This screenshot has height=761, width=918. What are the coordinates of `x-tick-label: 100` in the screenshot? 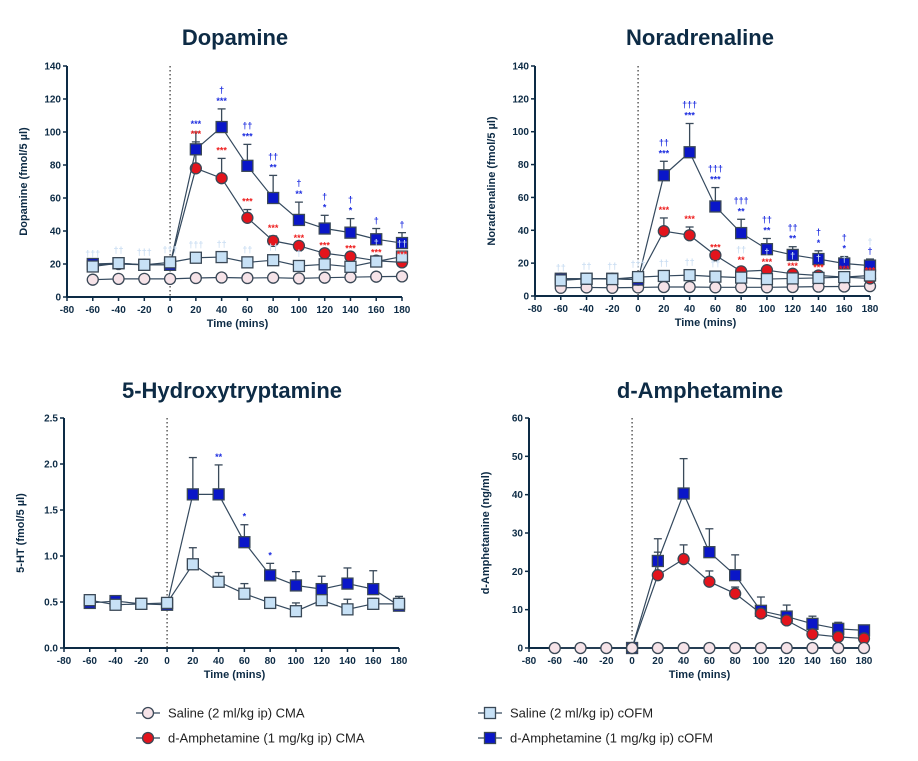 It's located at (761, 661).